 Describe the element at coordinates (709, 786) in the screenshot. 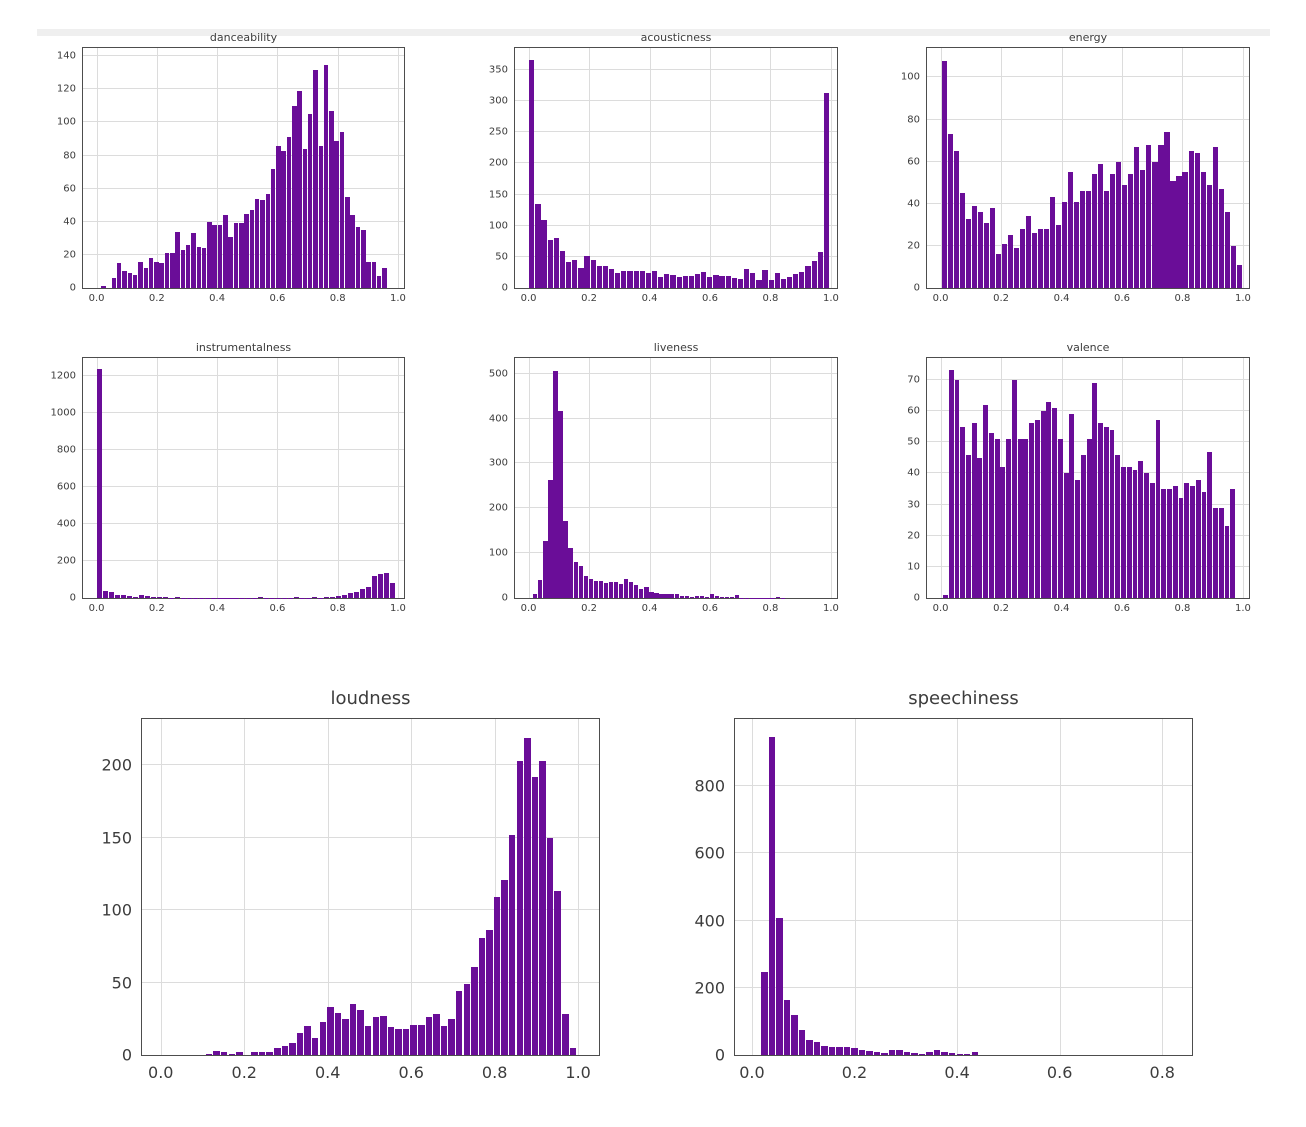

I see `y-tick-label: 800` at that location.